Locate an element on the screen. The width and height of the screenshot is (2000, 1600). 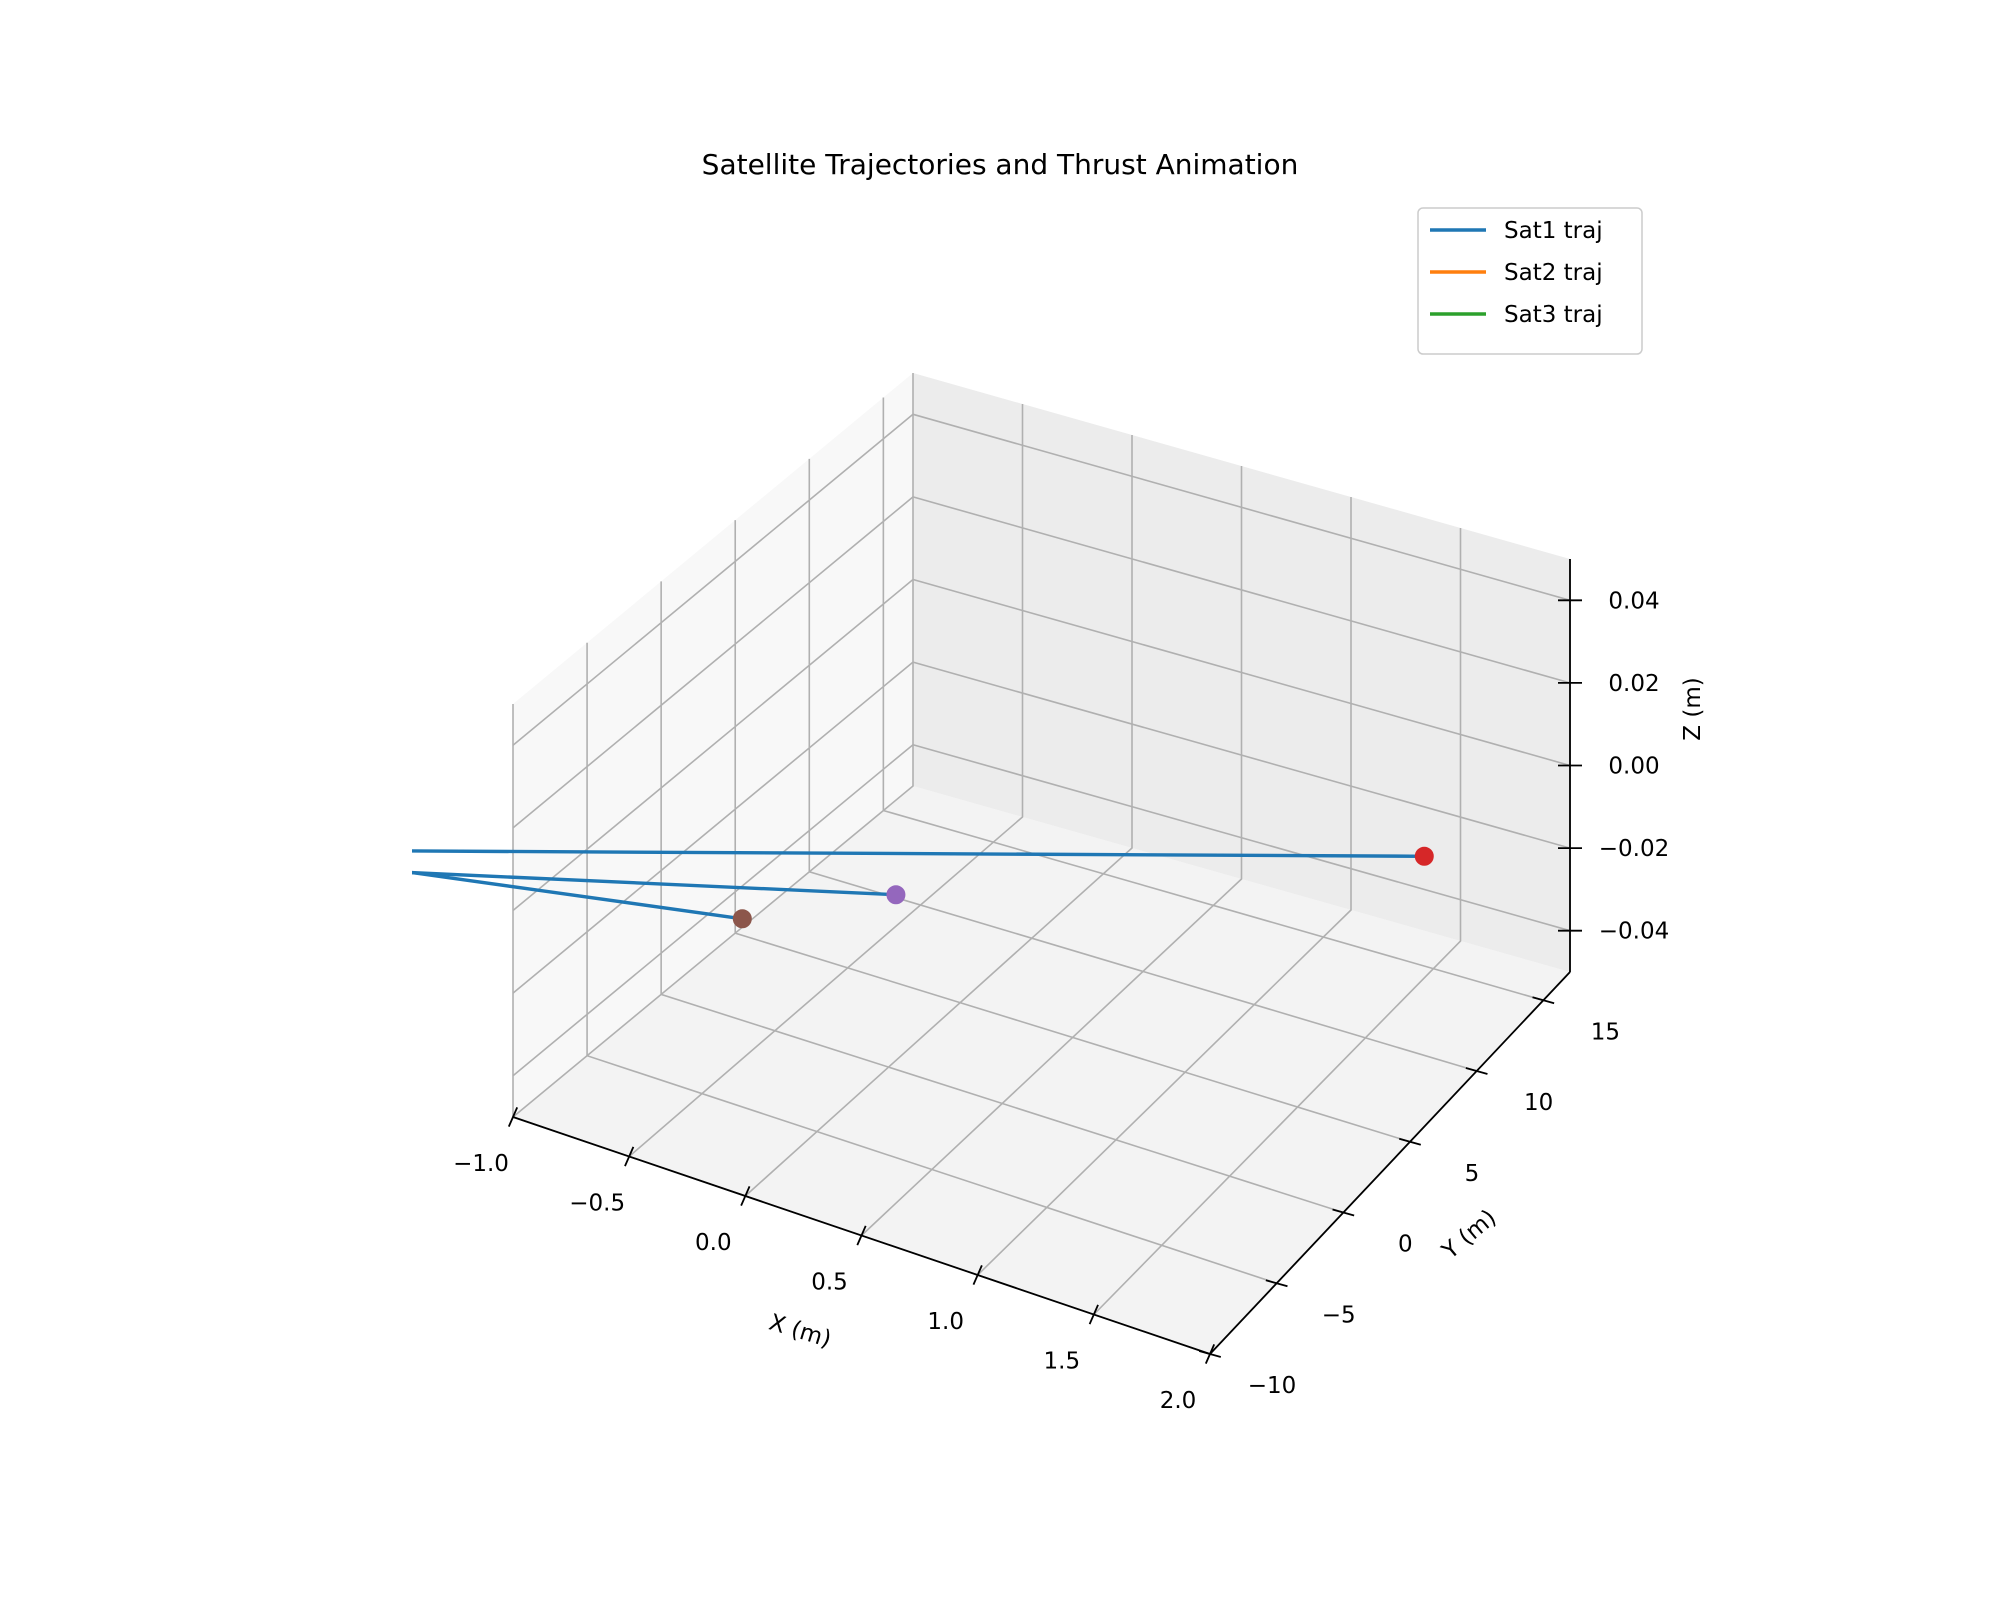
z-tick-label: 0.02 is located at coordinates (1633, 684).